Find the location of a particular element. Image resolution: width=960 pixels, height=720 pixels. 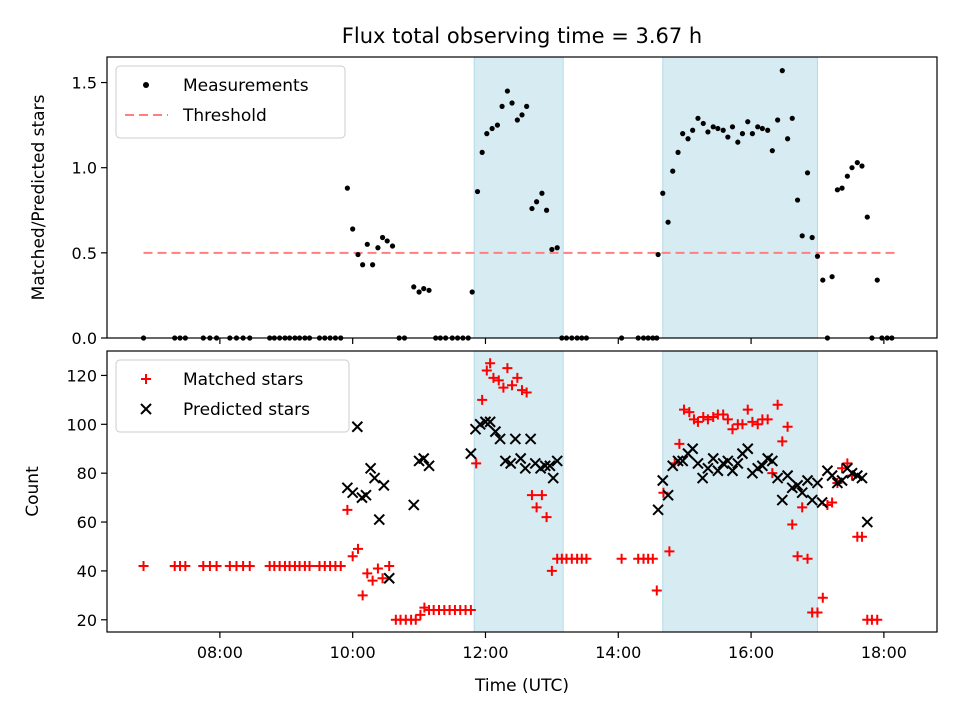

legend-label: Matched stars is located at coordinates (243, 380).